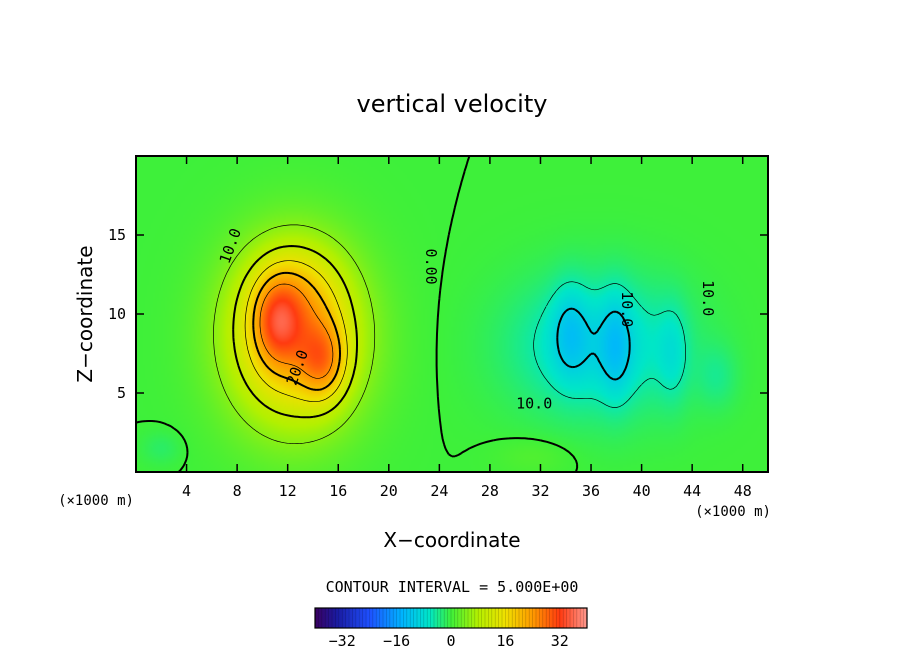  I want to click on x-tick-label: 28, so click(490, 491).